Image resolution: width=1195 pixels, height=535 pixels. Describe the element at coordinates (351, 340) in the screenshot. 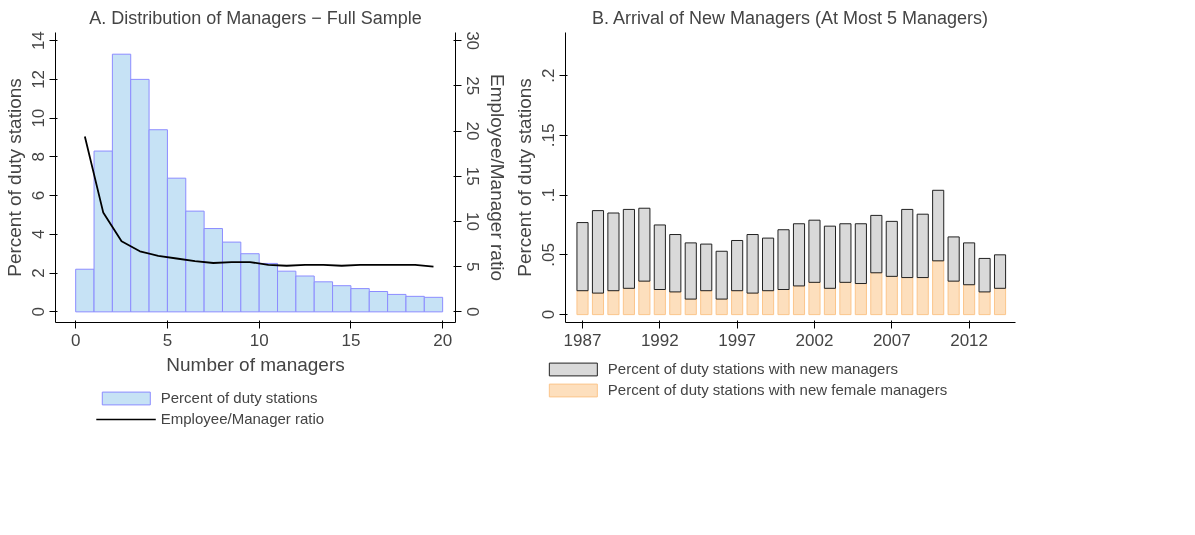

I see `x-tick-label: 15` at that location.